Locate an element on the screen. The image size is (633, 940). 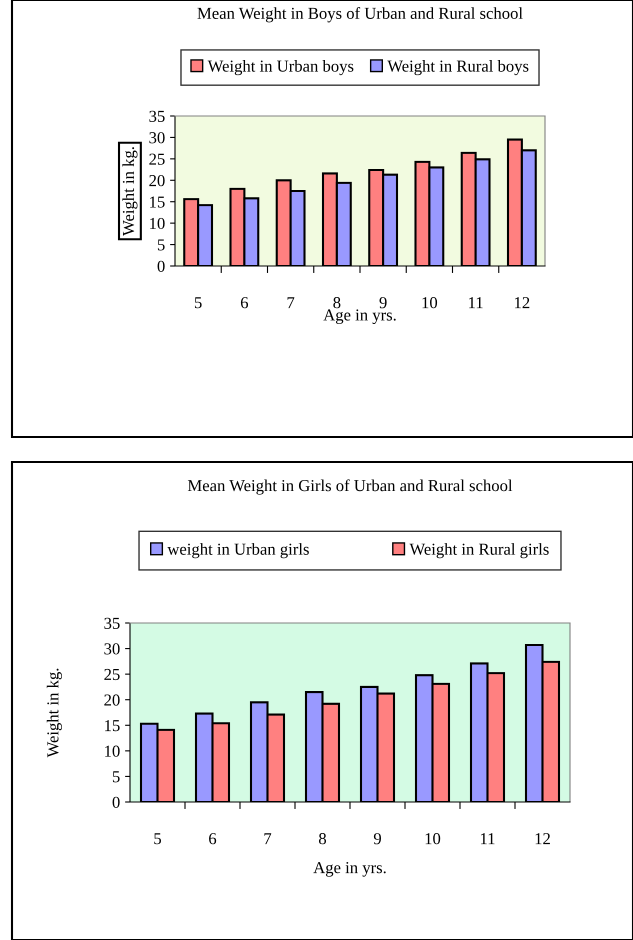
legend-label: weight in Urban girls is located at coordinates (238, 550).